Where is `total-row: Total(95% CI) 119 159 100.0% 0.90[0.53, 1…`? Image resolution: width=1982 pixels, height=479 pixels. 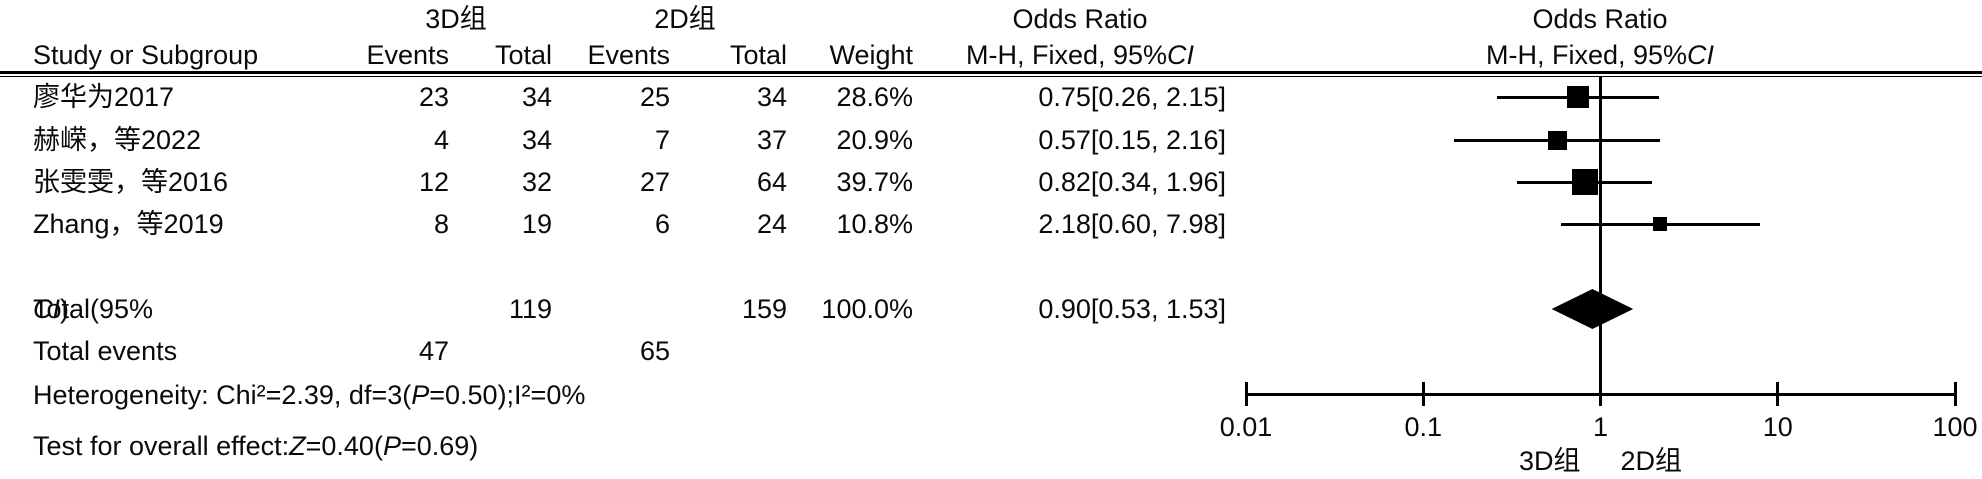 total-row: Total(95% CI) 119 159 100.0% 0.90[0.53, 1… is located at coordinates (991, 309).